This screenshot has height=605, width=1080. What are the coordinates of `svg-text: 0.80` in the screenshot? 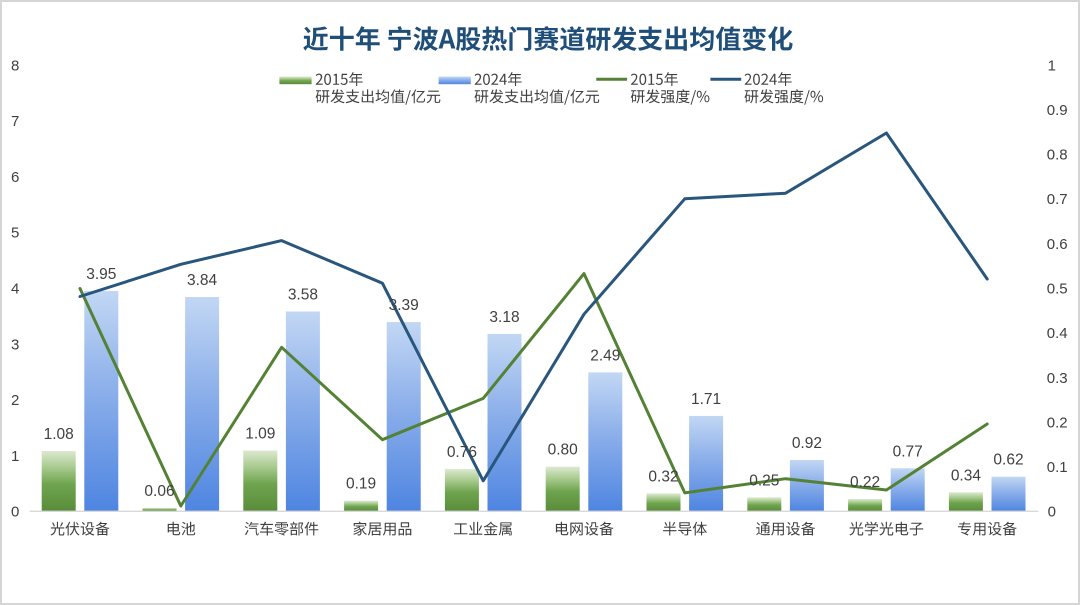 It's located at (563, 450).